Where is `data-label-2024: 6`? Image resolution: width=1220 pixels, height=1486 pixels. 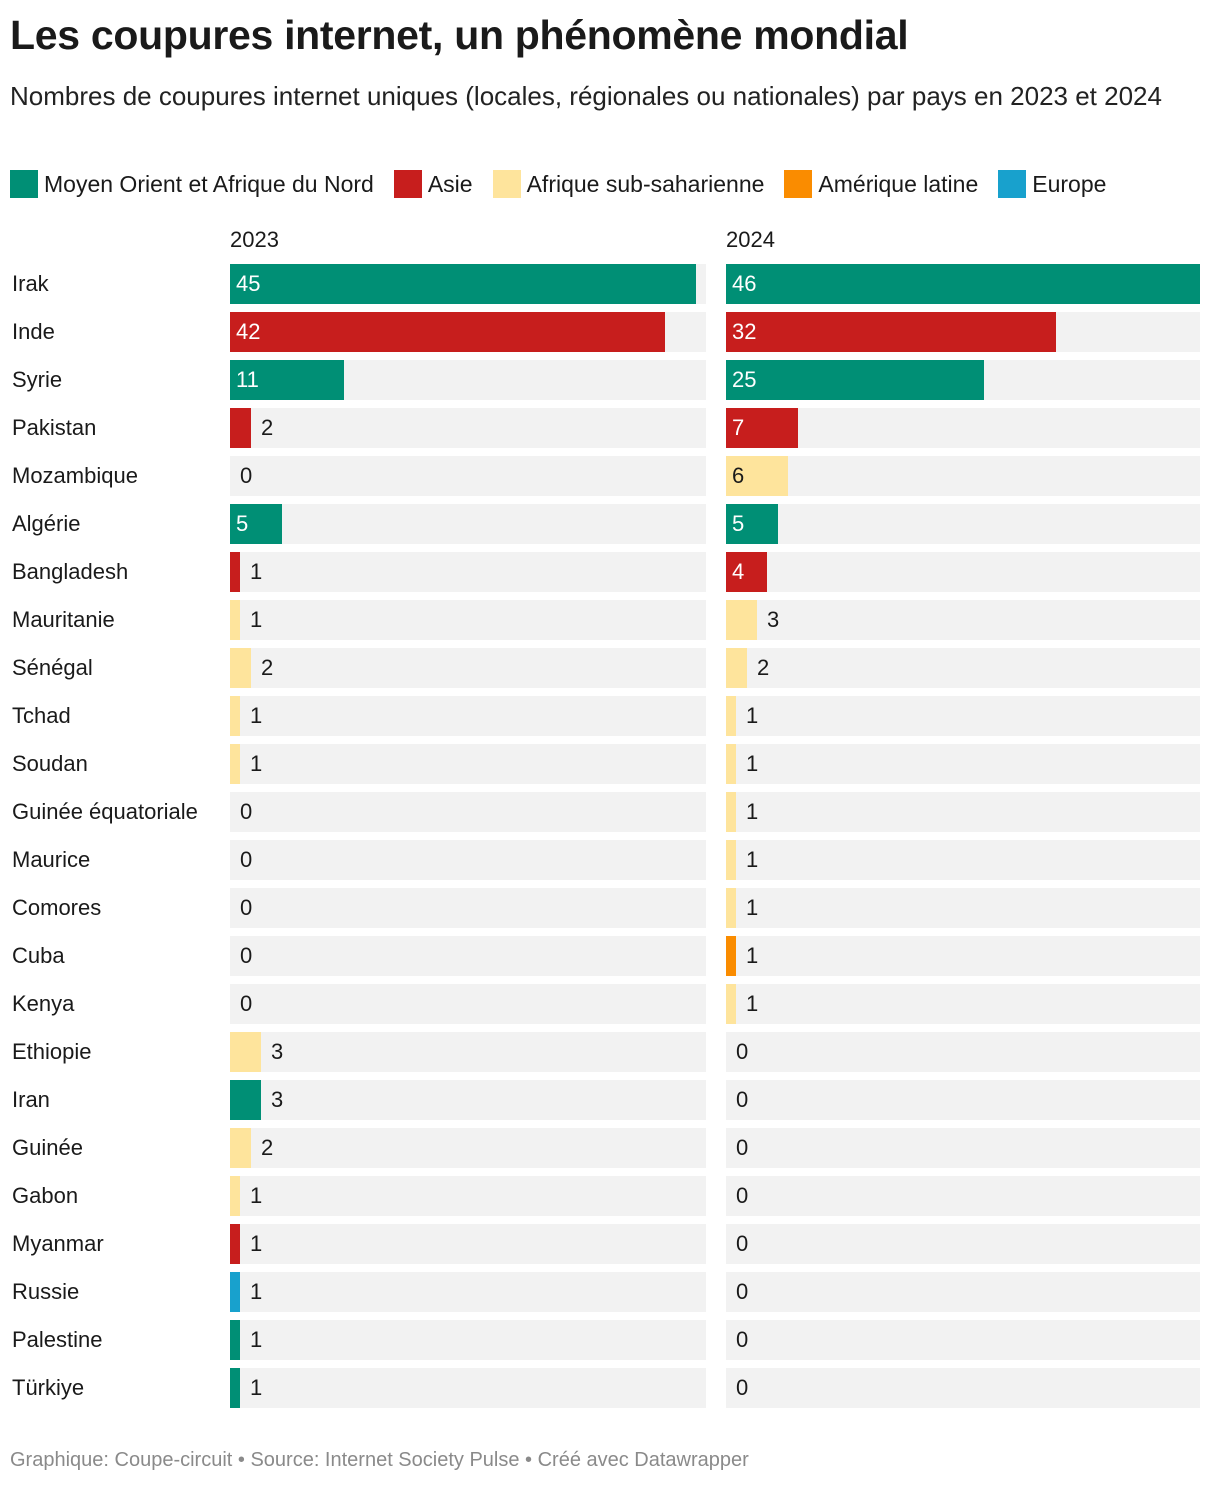 data-label-2024: 6 is located at coordinates (738, 475).